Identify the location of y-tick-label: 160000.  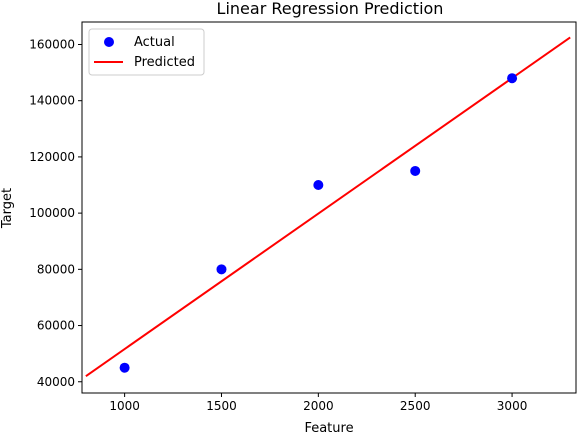
(52, 44).